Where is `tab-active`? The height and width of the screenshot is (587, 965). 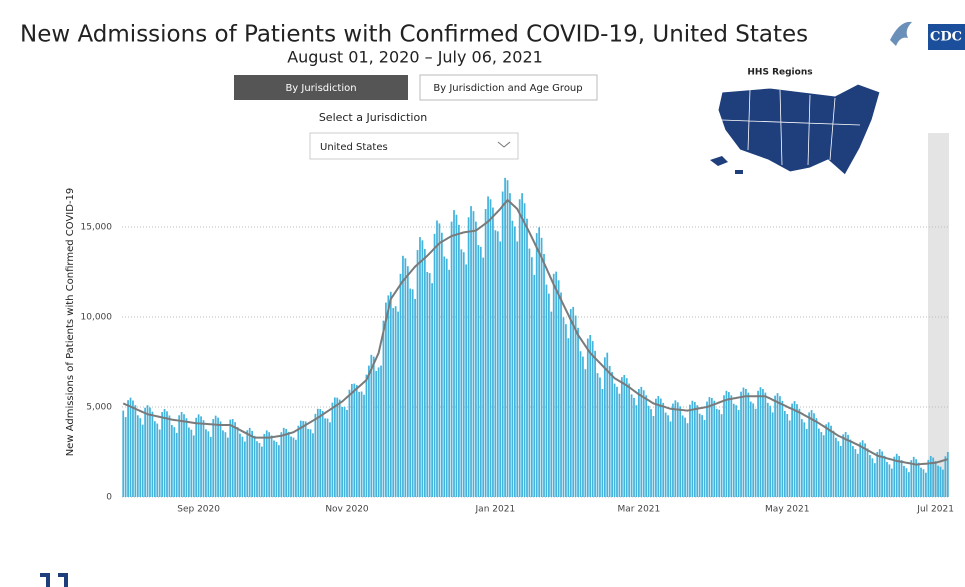 tab-active is located at coordinates (321, 87).